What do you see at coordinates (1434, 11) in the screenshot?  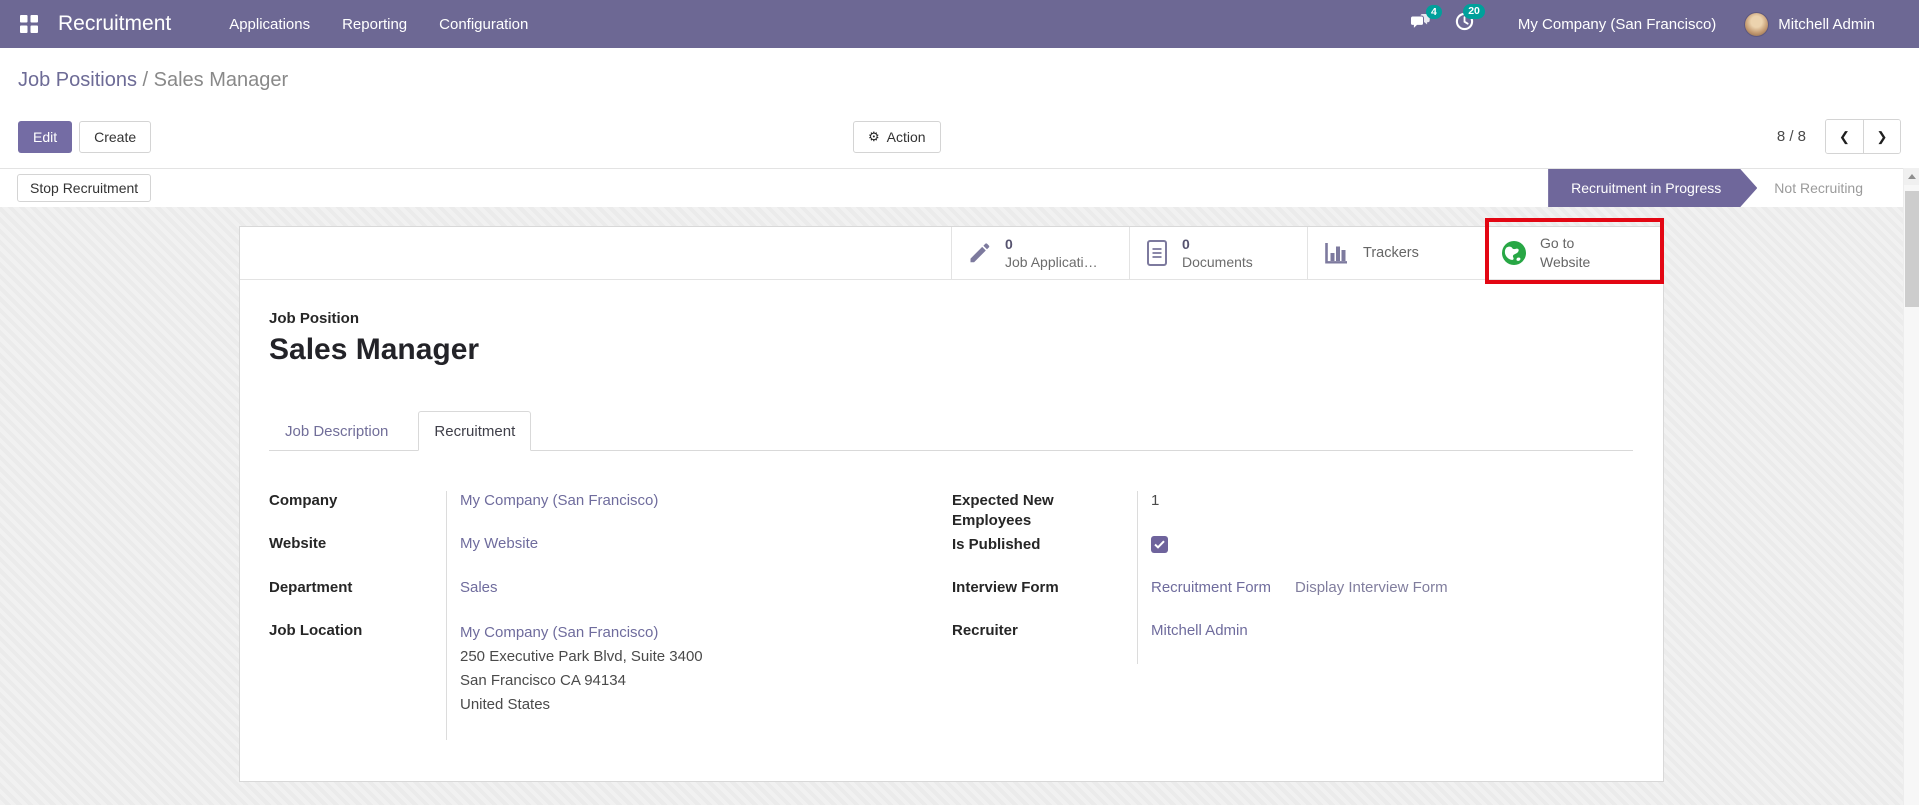 I see `messages-badge: 4` at bounding box center [1434, 11].